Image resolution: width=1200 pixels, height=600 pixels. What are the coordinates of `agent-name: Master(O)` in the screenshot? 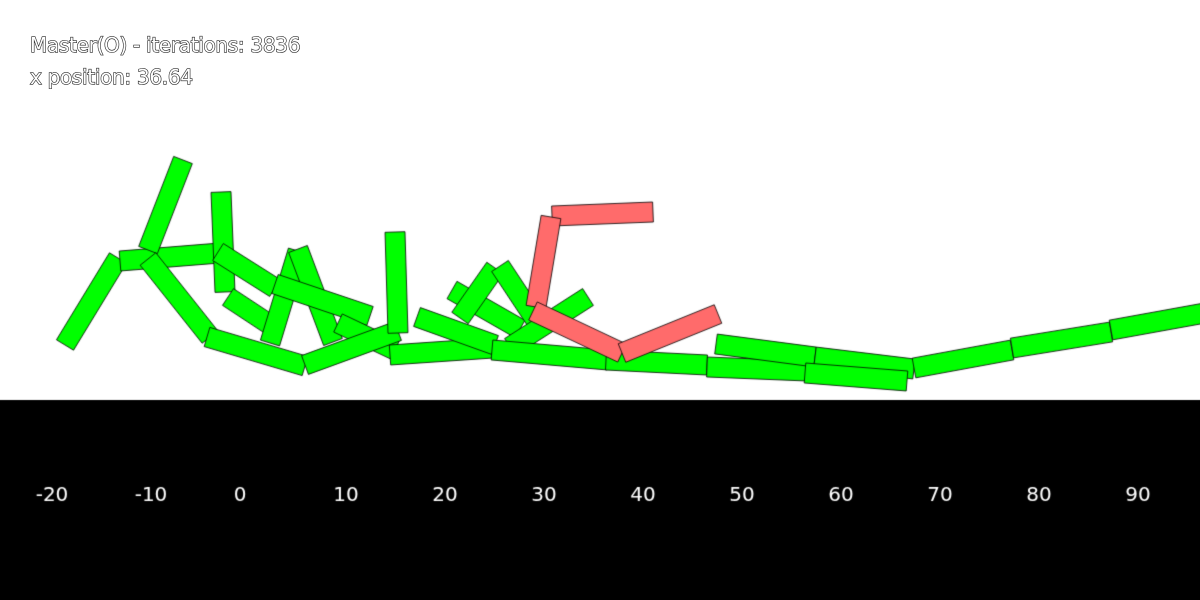 It's located at (78, 44).